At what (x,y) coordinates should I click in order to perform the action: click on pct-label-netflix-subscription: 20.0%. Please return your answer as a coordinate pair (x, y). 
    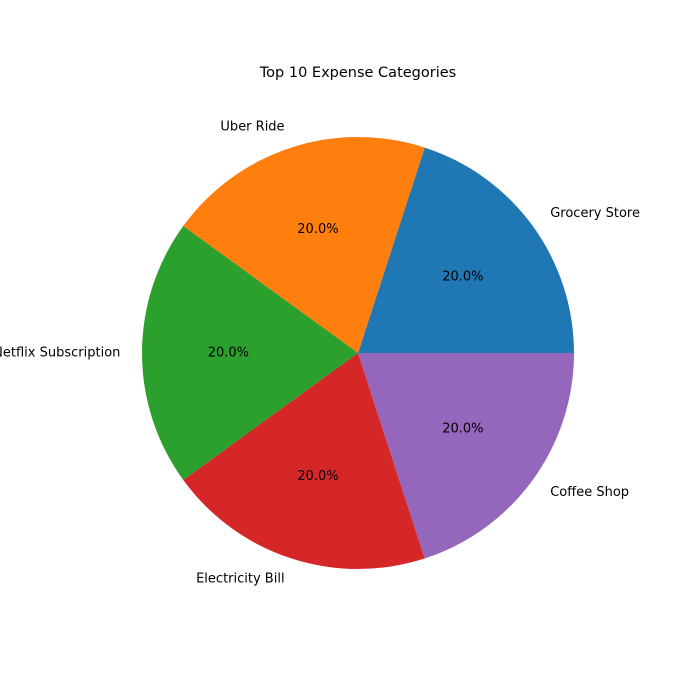
    Looking at the image, I should click on (228, 353).